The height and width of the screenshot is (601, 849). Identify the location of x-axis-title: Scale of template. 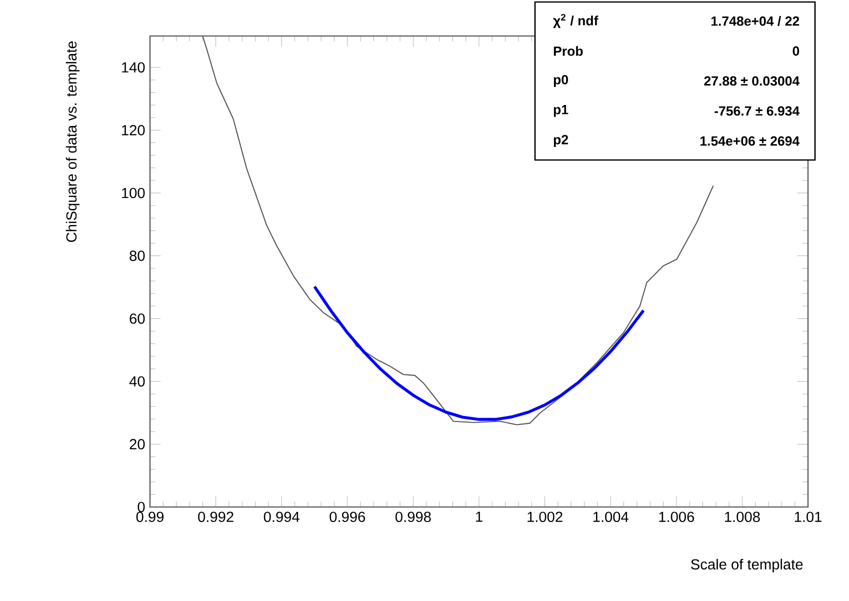
(747, 565).